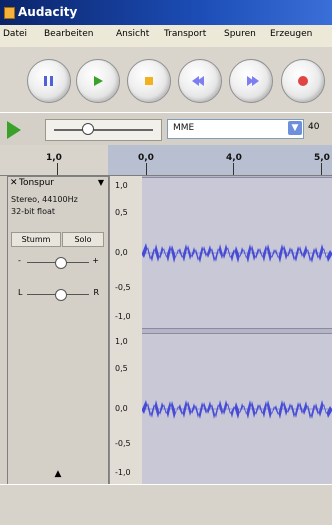 The height and width of the screenshot is (525, 332). What do you see at coordinates (19, 260) in the screenshot?
I see `gain-minus-label: -` at bounding box center [19, 260].